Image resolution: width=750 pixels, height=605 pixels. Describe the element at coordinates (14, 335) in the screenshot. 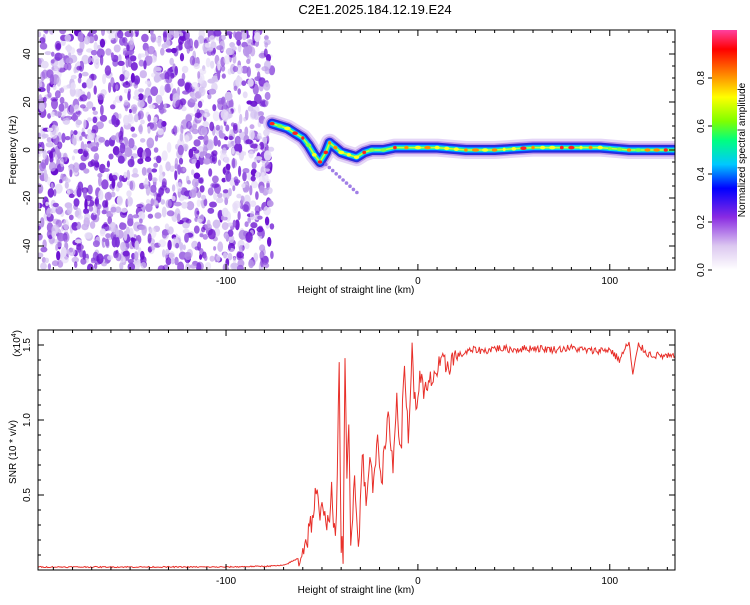

I see `snr-multiplier-exp: 4` at that location.